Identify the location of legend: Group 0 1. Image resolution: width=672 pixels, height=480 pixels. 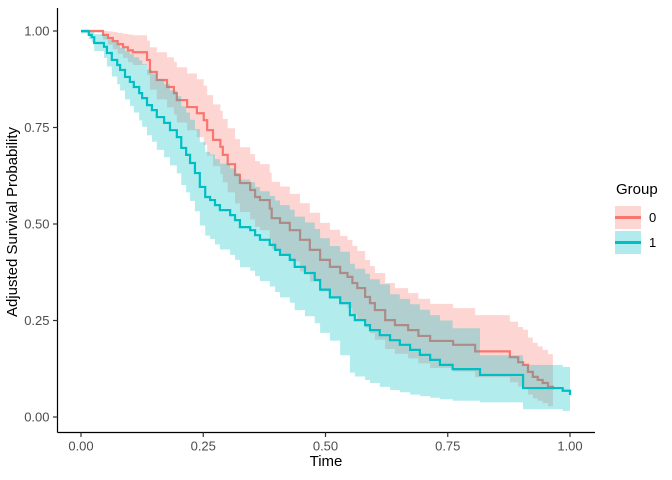
(643, 218).